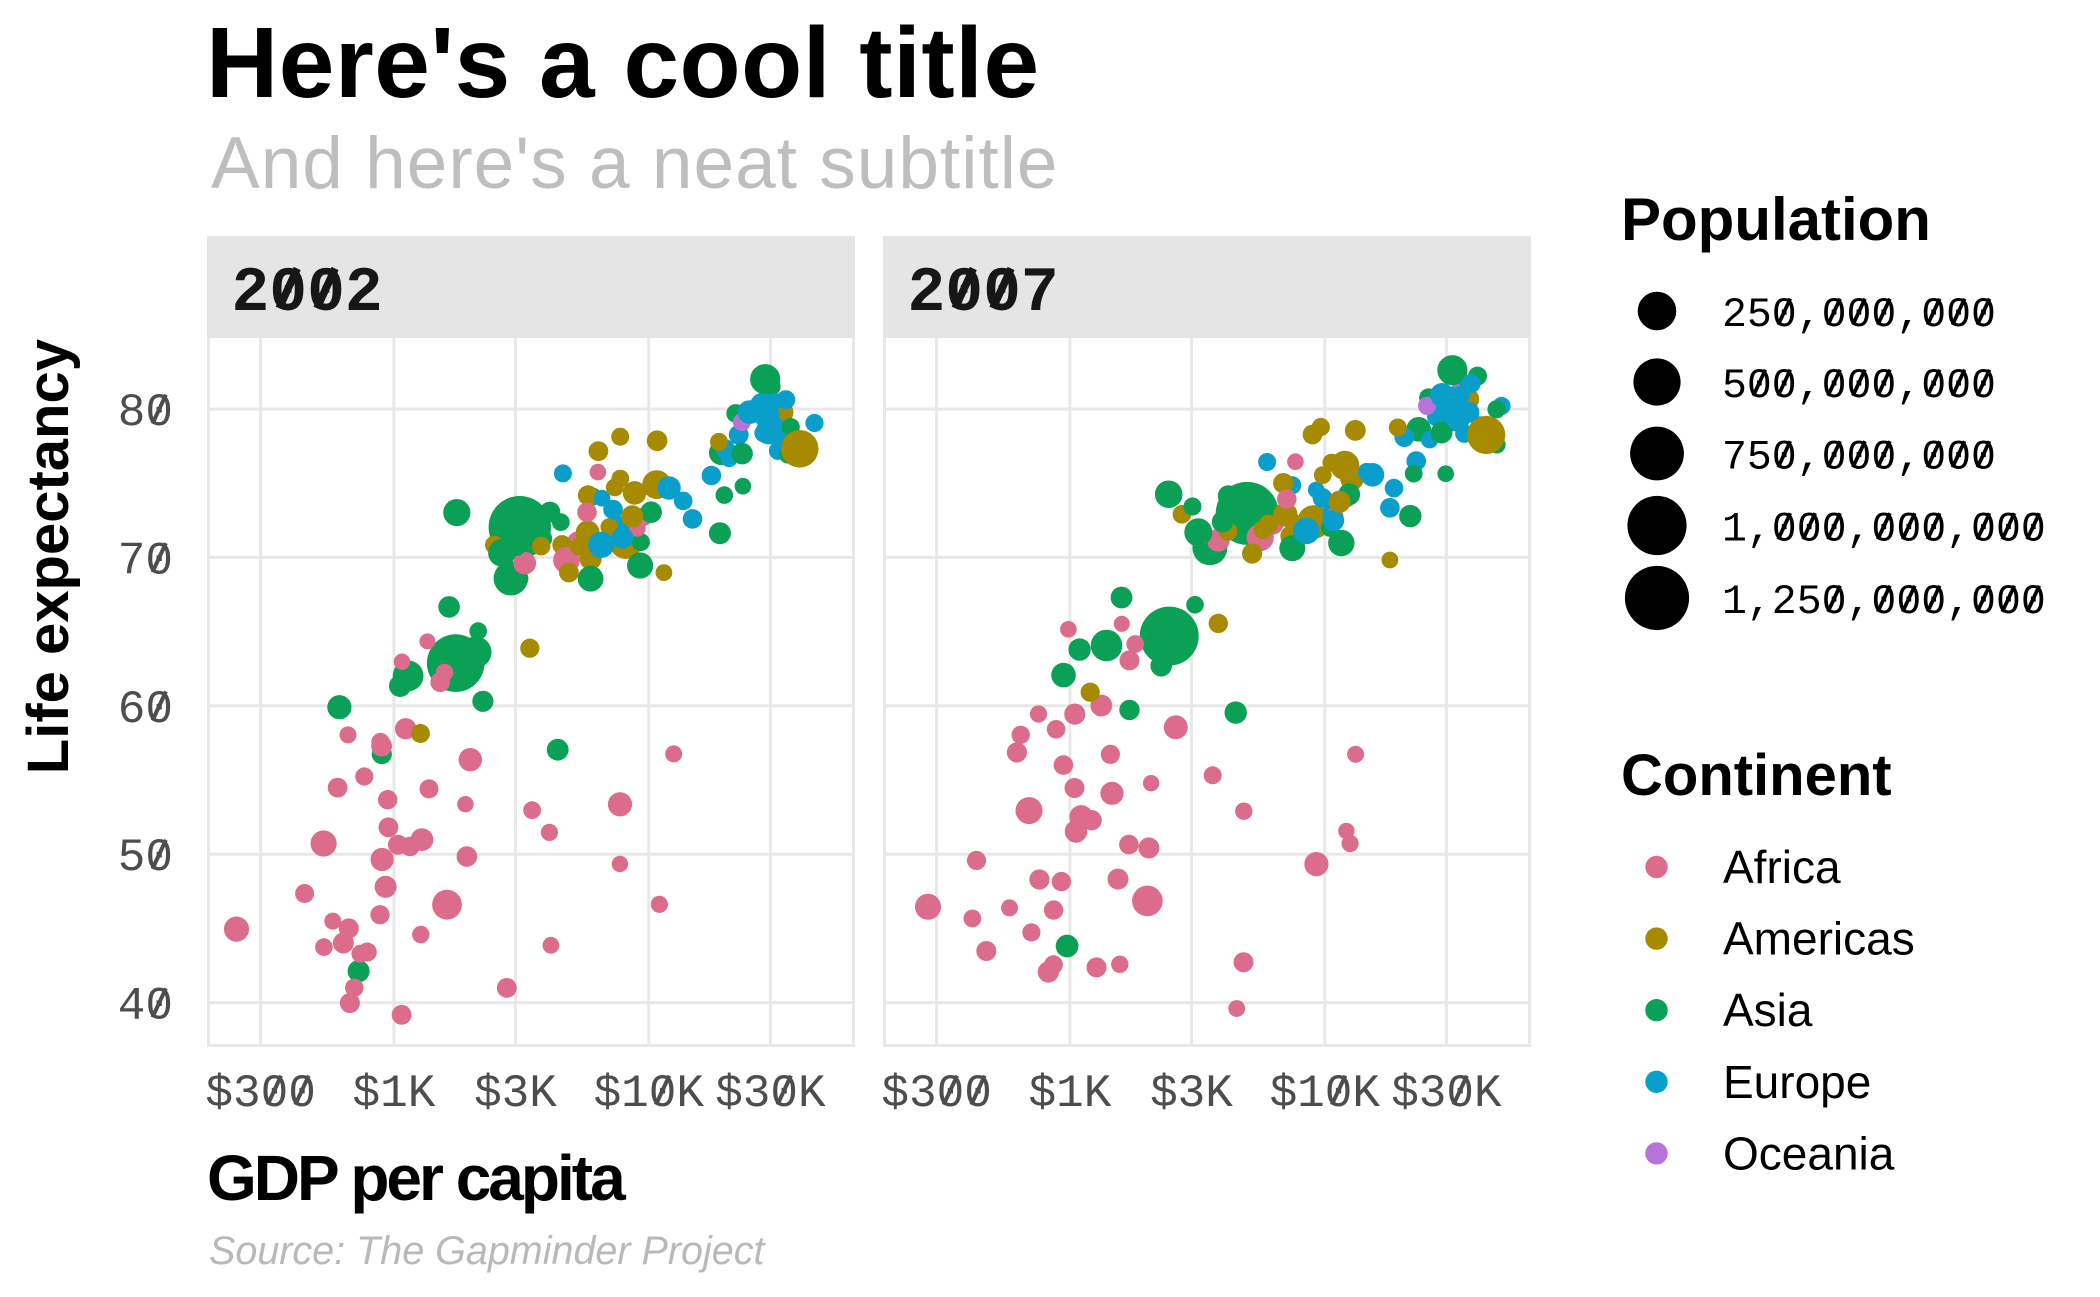 This screenshot has width=2100, height=1297. What do you see at coordinates (635, 163) in the screenshot?
I see `svg-text: And here's a neat subtitle` at bounding box center [635, 163].